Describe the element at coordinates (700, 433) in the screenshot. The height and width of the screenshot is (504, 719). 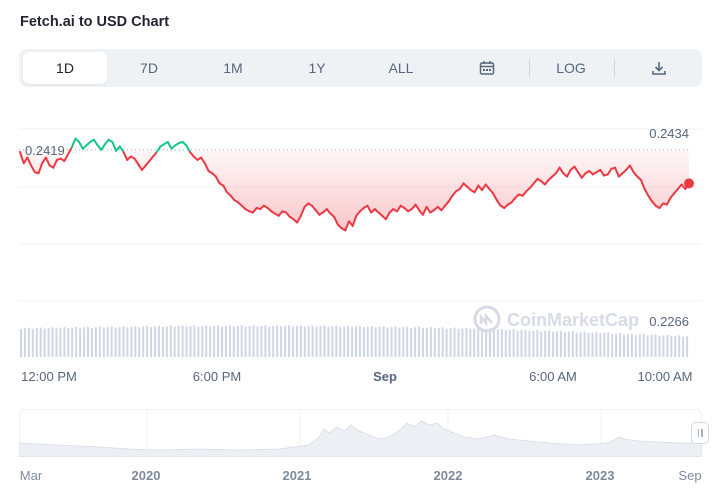
I see `range-handle` at that location.